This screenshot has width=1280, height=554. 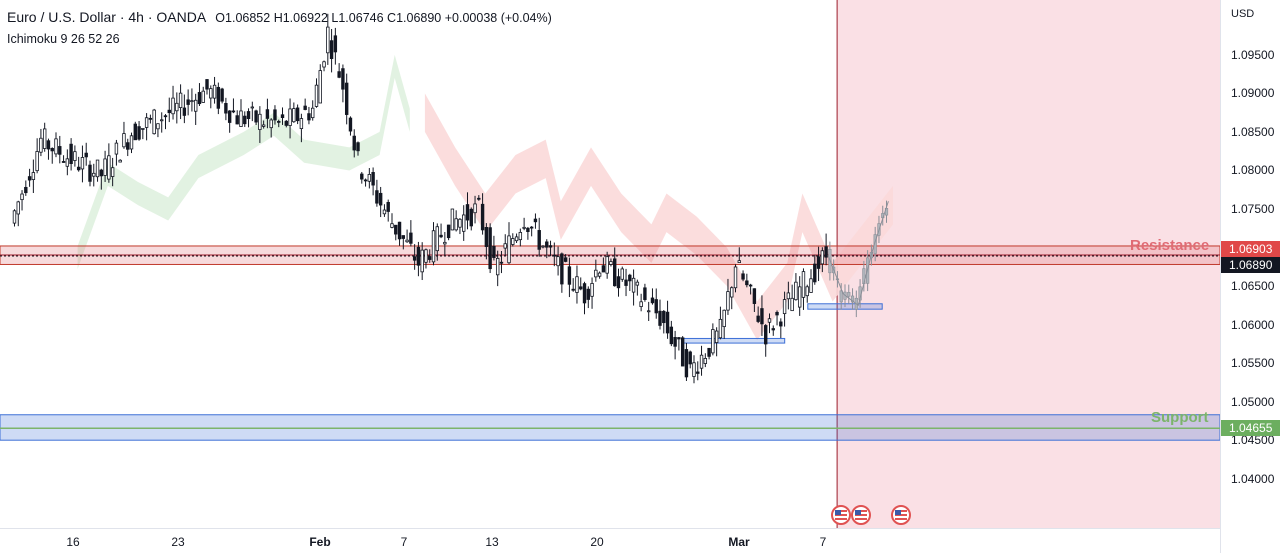 What do you see at coordinates (1253, 131) in the screenshot?
I see `price-tick-label: 1.08500` at bounding box center [1253, 131].